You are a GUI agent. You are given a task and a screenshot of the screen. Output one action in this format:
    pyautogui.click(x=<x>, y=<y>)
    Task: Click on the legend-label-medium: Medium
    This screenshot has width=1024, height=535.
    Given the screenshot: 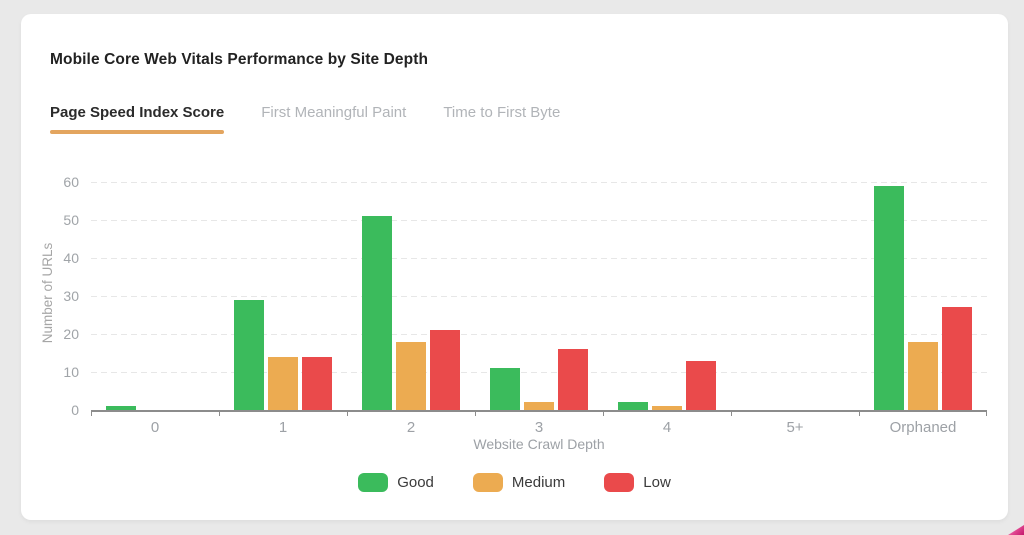 What is the action you would take?
    pyautogui.click(x=538, y=482)
    